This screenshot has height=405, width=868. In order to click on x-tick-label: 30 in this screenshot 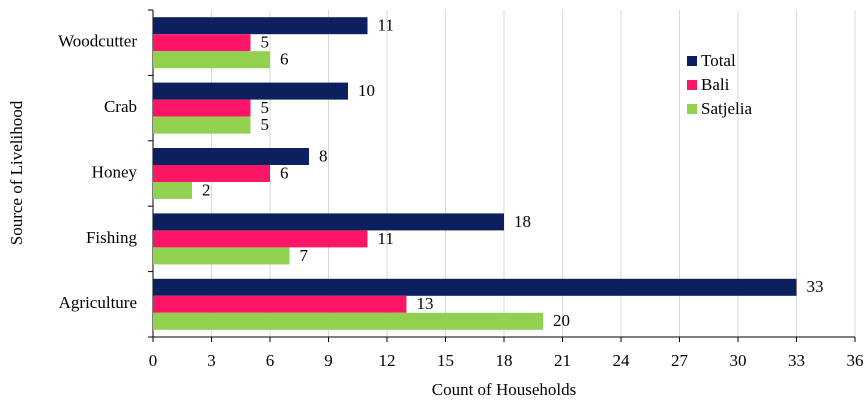, I will do `click(738, 360)`.